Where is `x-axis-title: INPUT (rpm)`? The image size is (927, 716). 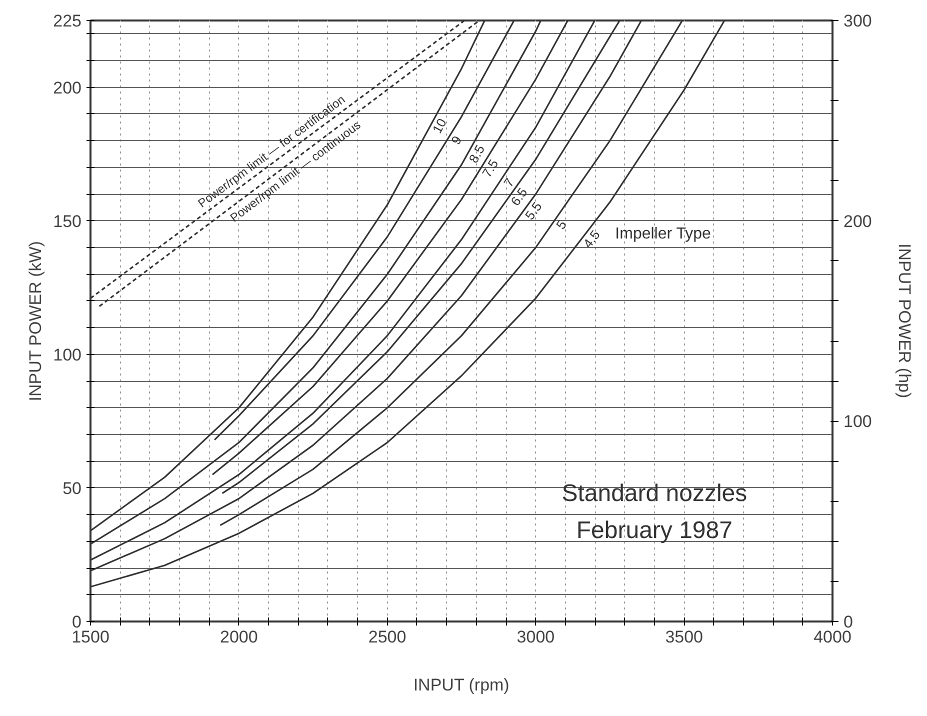 x-axis-title: INPUT (rpm) is located at coordinates (461, 685).